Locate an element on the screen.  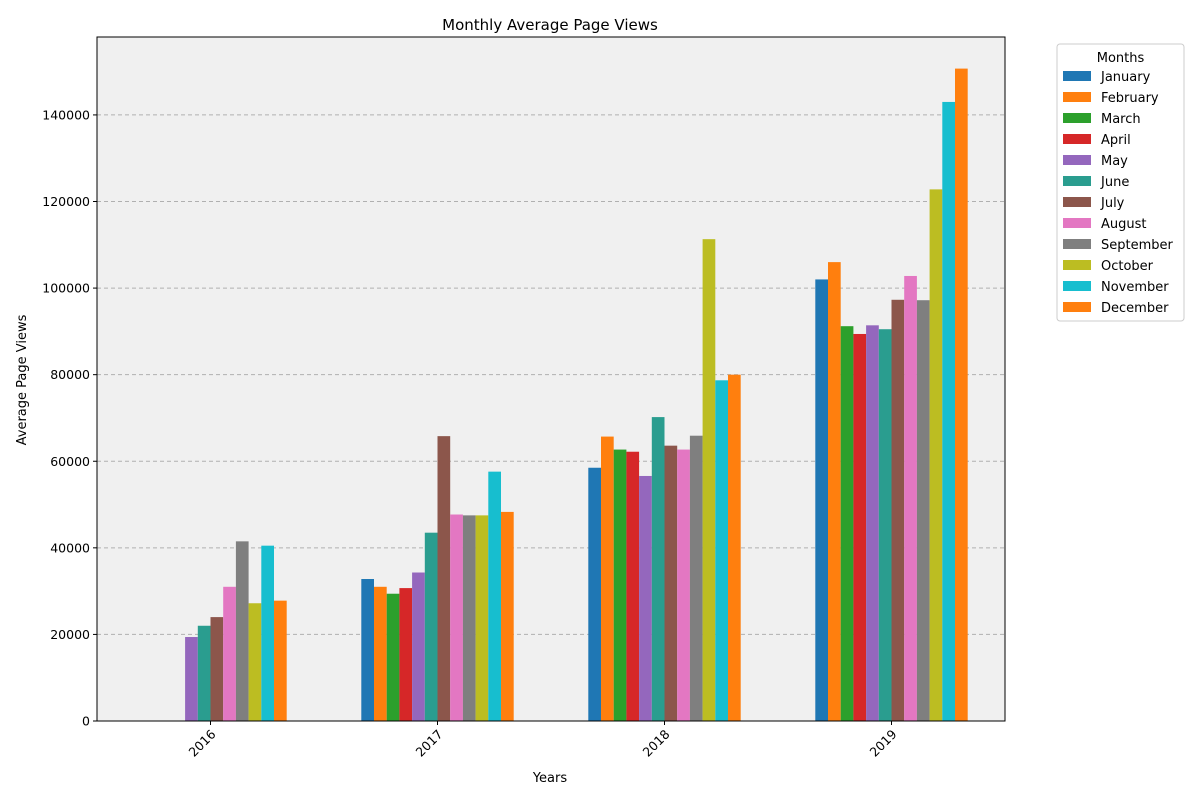
bar-january-2019 is located at coordinates (821, 500).